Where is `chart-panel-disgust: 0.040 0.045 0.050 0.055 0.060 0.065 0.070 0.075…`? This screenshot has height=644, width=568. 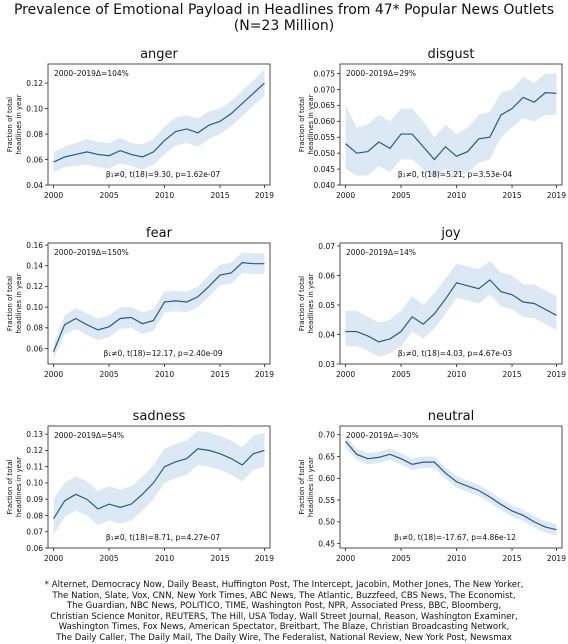
chart-panel-disgust: 0.040 0.045 0.050 0.055 0.060 0.065 0.070 0.075… is located at coordinates (432, 123).